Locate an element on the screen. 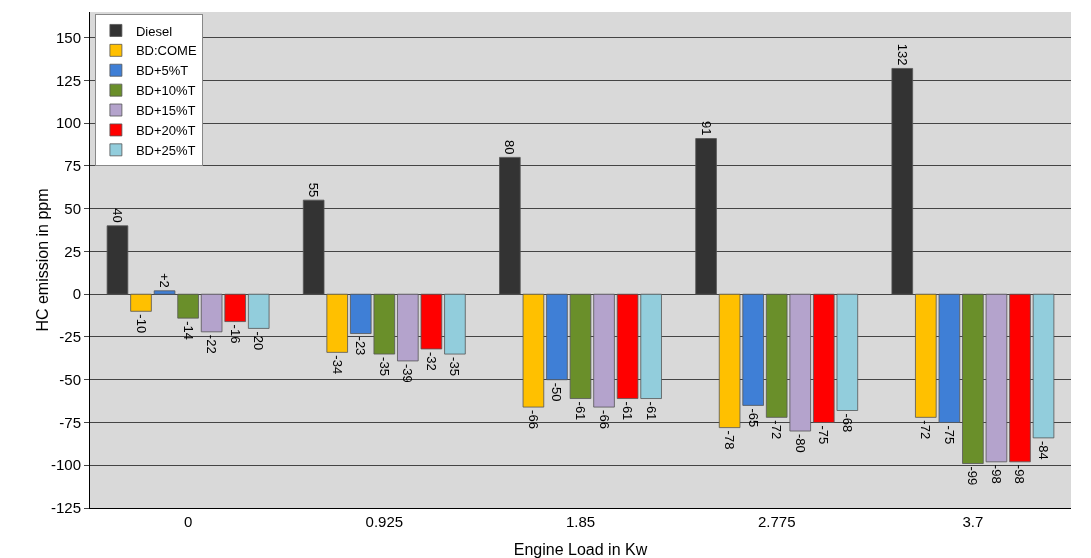  x-tick-label: 3.7 is located at coordinates (973, 521).